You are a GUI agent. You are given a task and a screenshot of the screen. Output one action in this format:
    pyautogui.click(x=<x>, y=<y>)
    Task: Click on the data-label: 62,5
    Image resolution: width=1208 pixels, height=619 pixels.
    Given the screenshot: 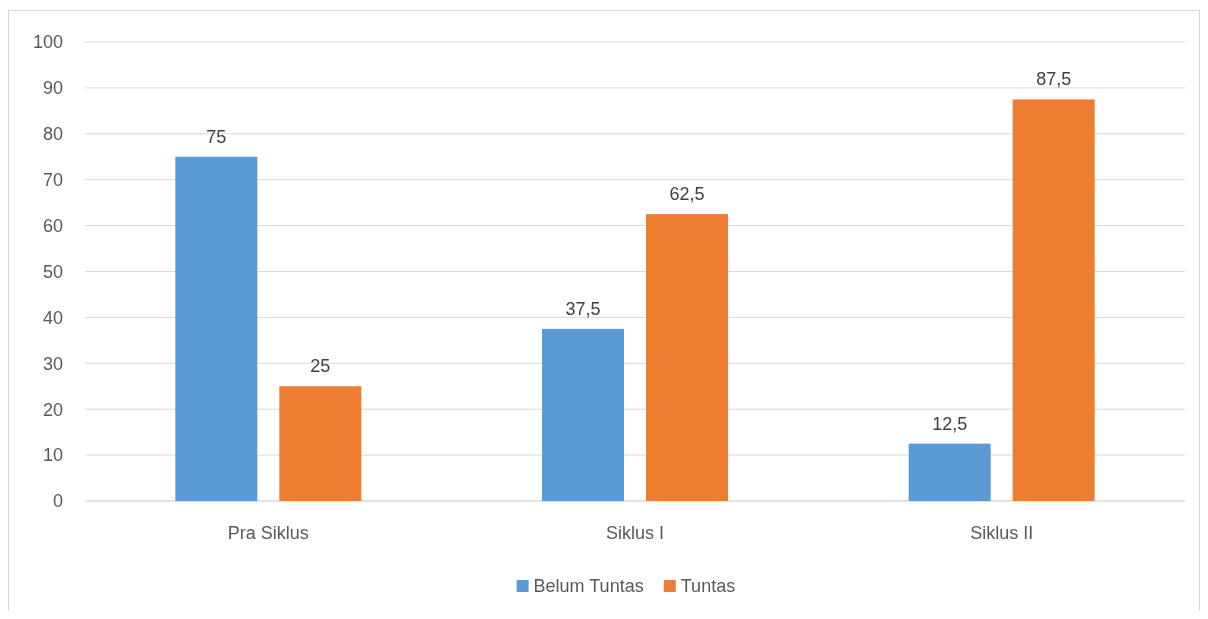 What is the action you would take?
    pyautogui.click(x=687, y=194)
    